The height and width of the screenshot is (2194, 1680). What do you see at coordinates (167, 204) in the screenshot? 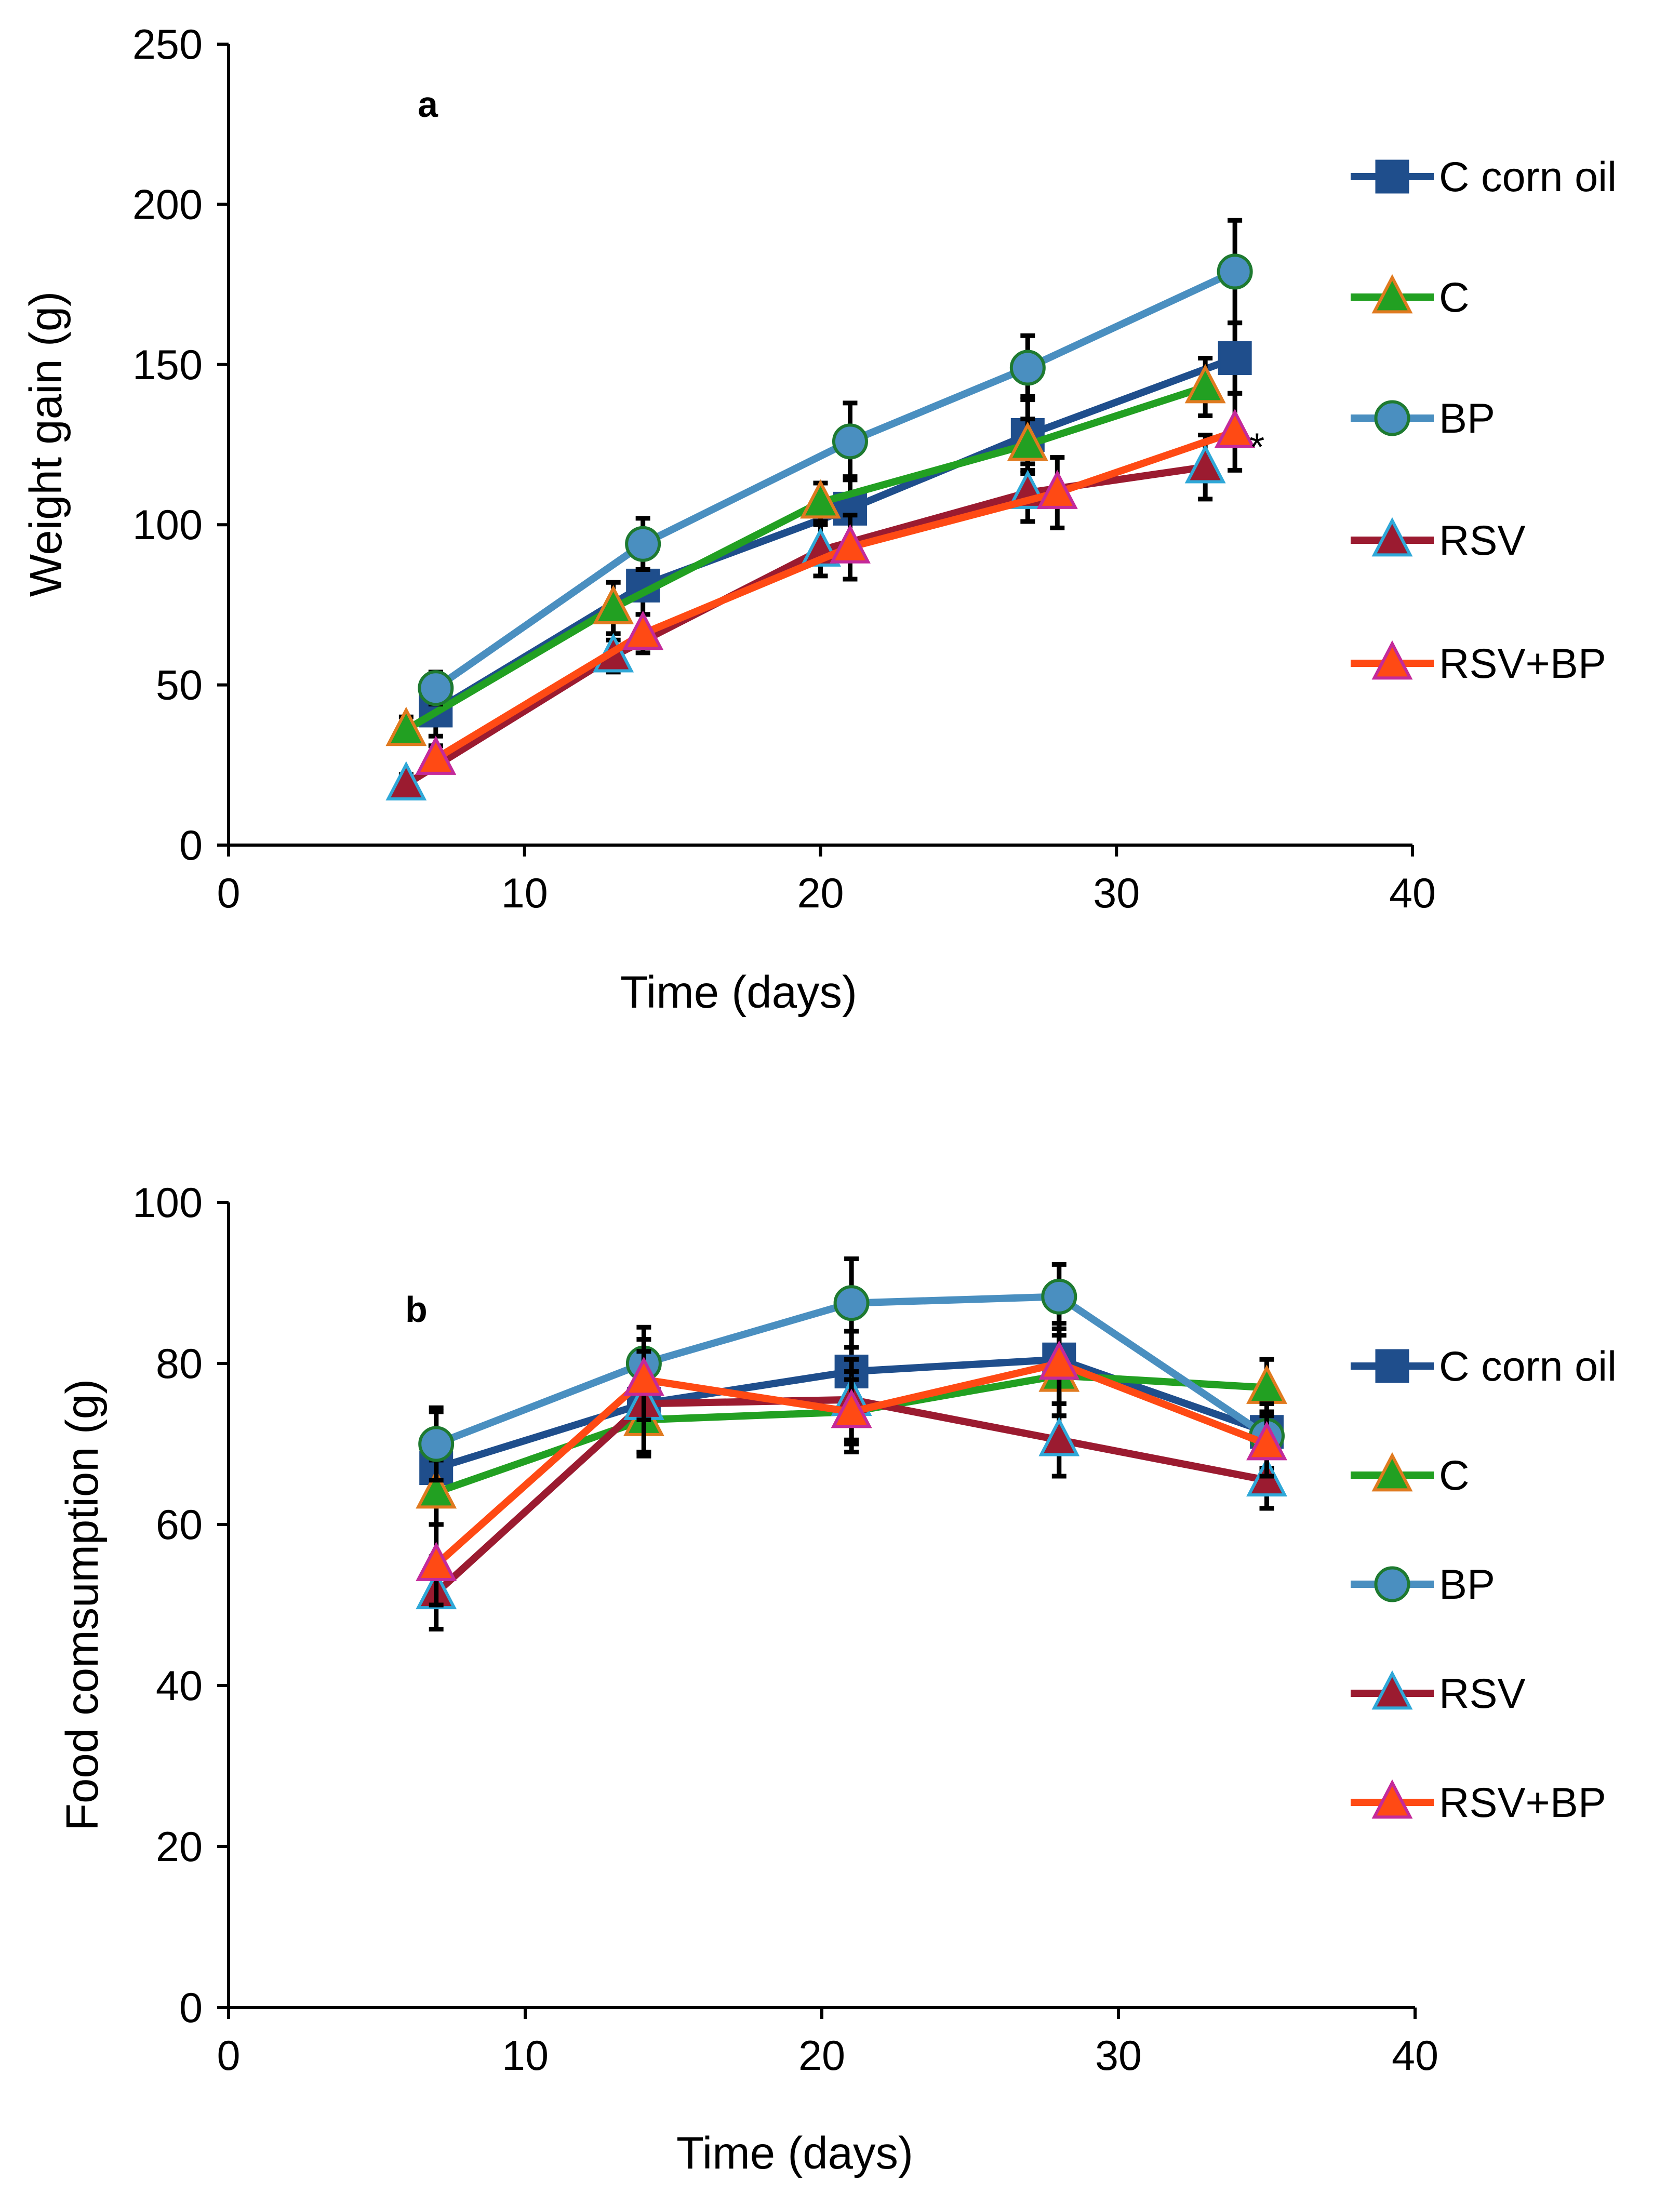
I see `y-tick-label: 200` at bounding box center [167, 204].